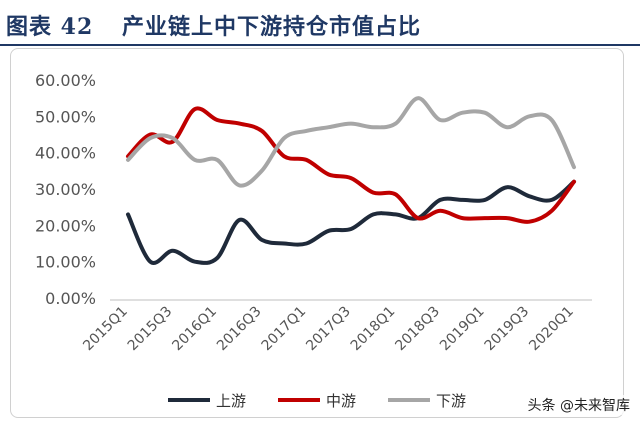 This screenshot has width=640, height=425. Describe the element at coordinates (231, 401) in the screenshot. I see `legend-label: 上游` at that location.